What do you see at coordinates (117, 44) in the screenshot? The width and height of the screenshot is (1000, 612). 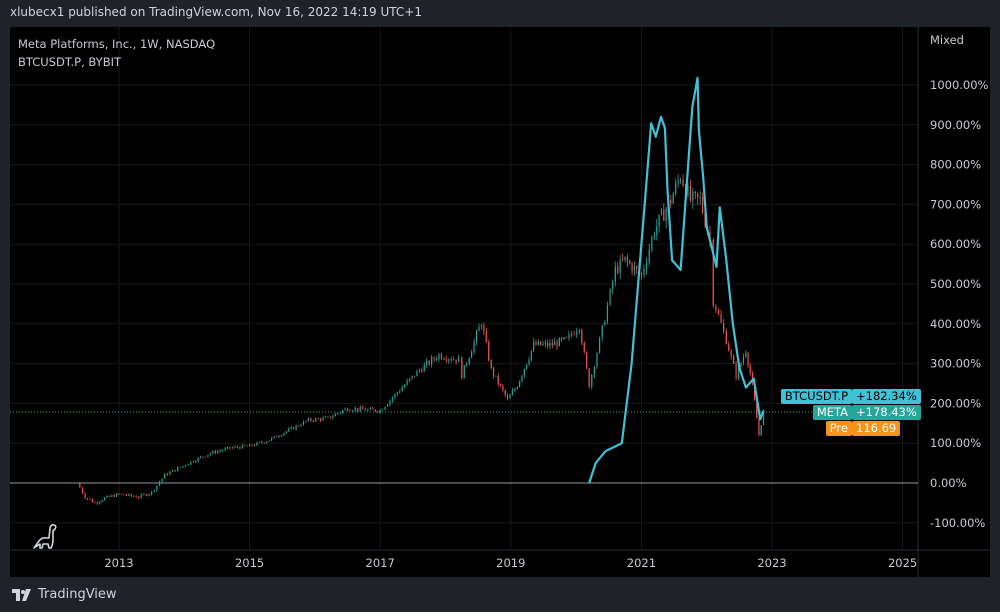 I see `legend-meta: Meta Platforms, Inc., 1W, NASDAQ` at bounding box center [117, 44].